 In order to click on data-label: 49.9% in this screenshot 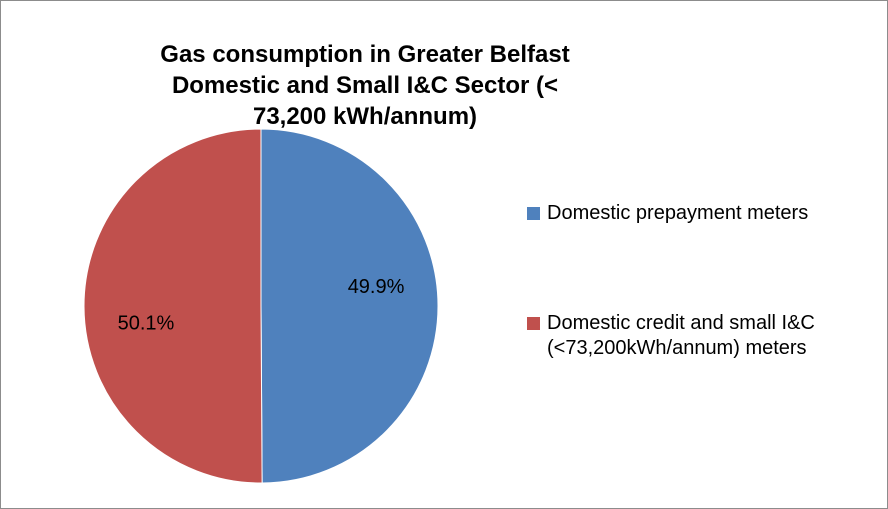, I will do `click(376, 287)`.